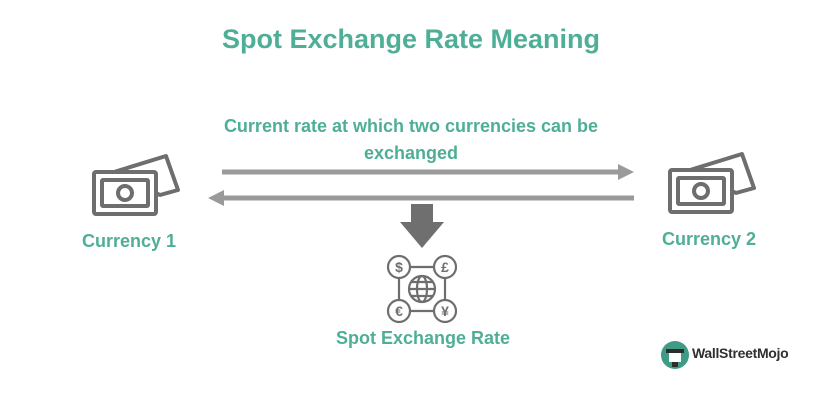 This screenshot has width=822, height=411. Describe the element at coordinates (709, 239) in the screenshot. I see `currency-2-label: Currency 2` at that location.